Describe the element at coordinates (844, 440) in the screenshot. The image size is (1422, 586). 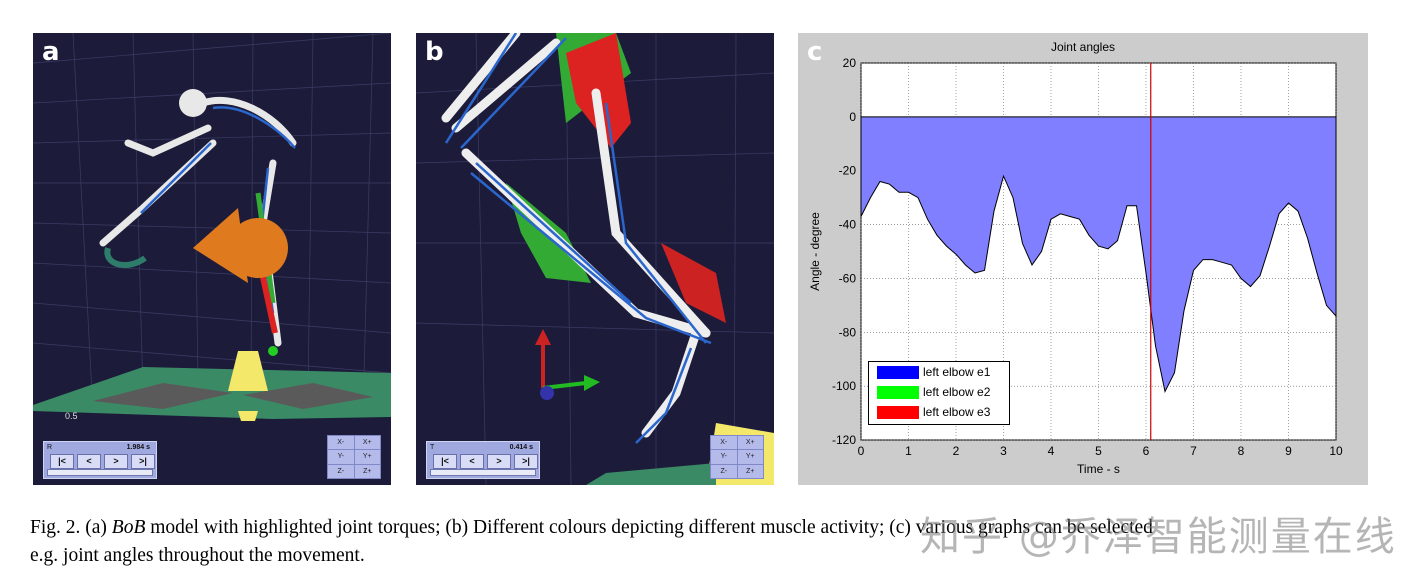
I see `y-tick-label: -120` at that location.